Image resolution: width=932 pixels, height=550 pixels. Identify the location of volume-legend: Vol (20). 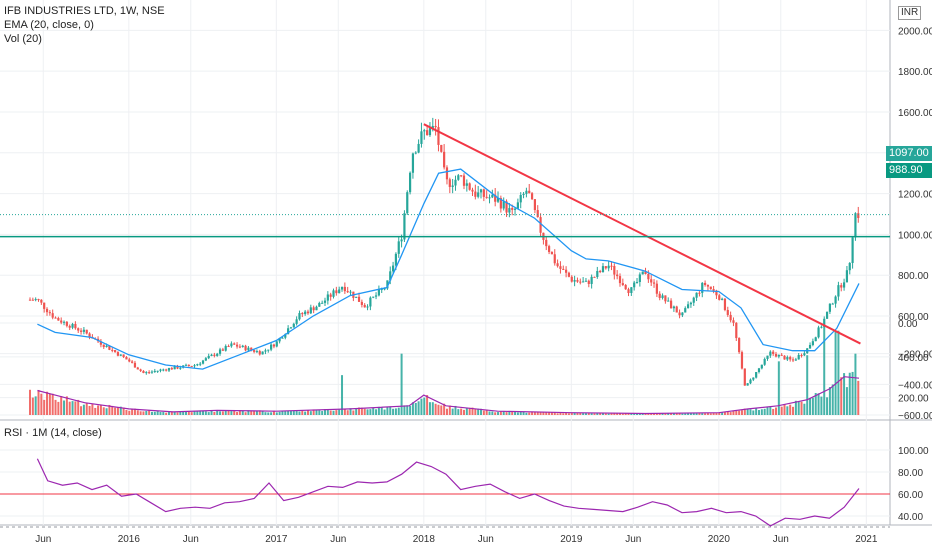
(23, 39).